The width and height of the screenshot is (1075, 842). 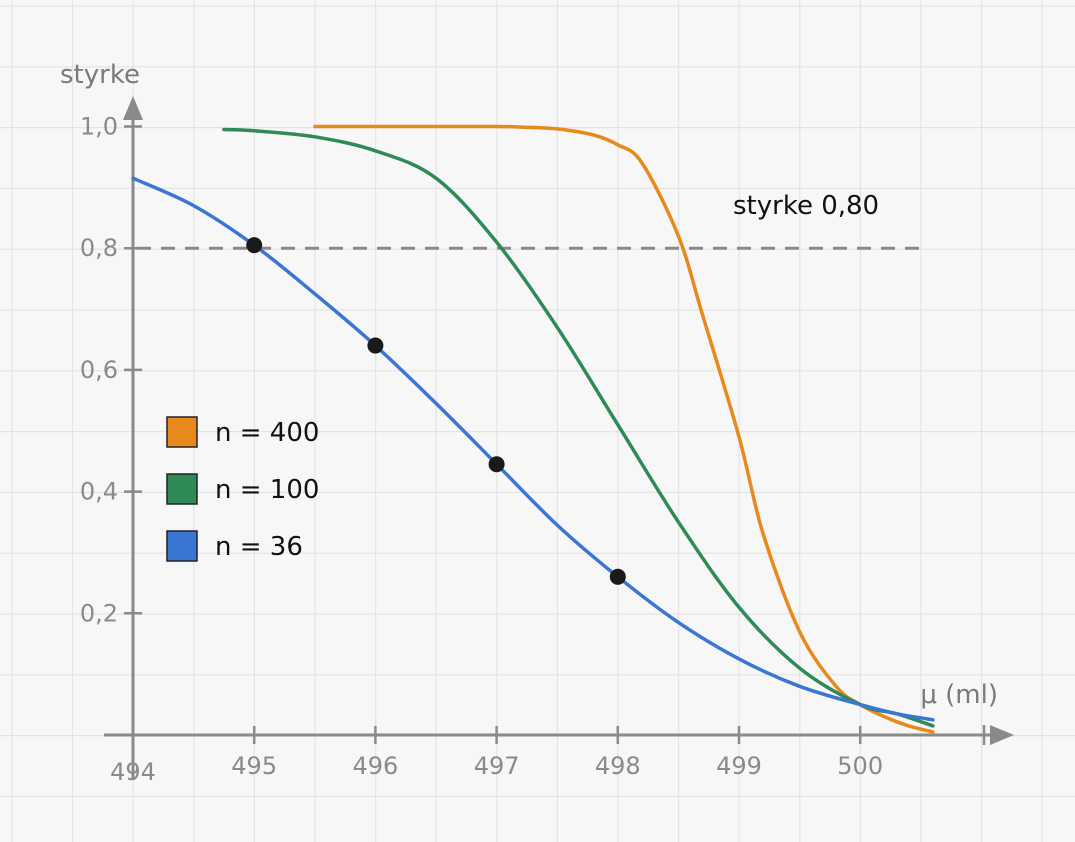 What do you see at coordinates (806, 206) in the screenshot?
I see `reference-line-label: styrke 0,80` at bounding box center [806, 206].